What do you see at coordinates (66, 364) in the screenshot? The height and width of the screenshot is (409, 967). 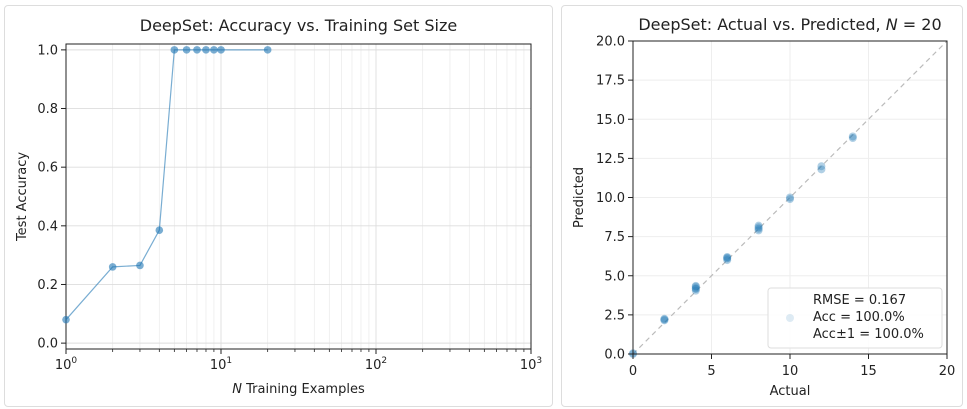 I see `x-tick-label: 10⁰` at bounding box center [66, 364].